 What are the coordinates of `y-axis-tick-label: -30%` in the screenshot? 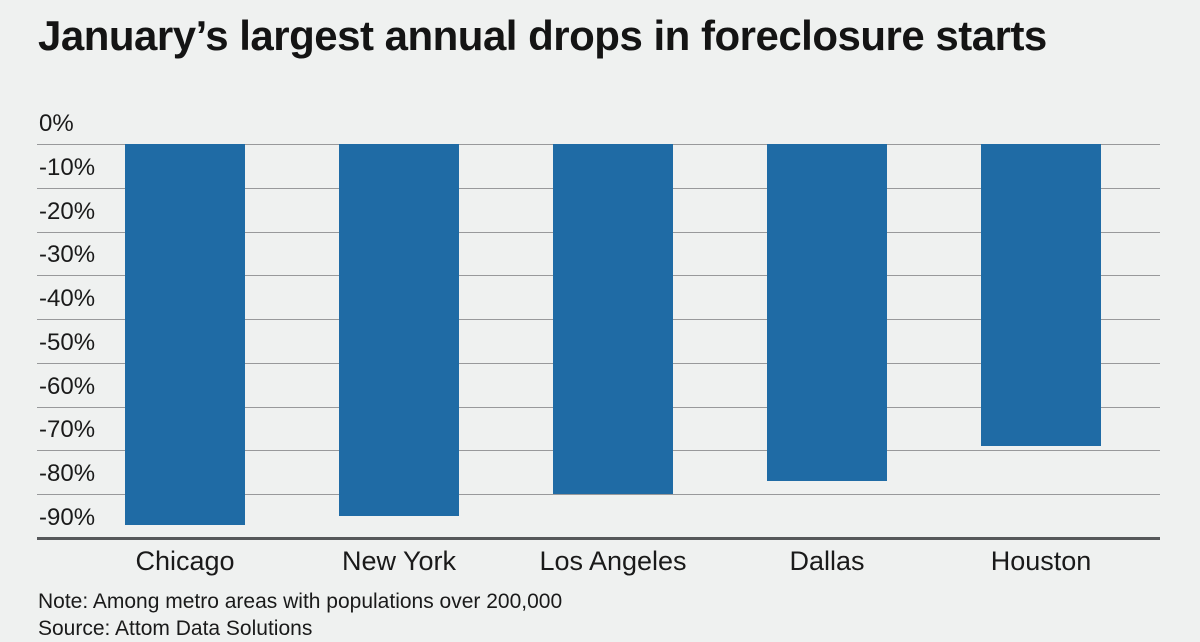 It's located at (67, 255).